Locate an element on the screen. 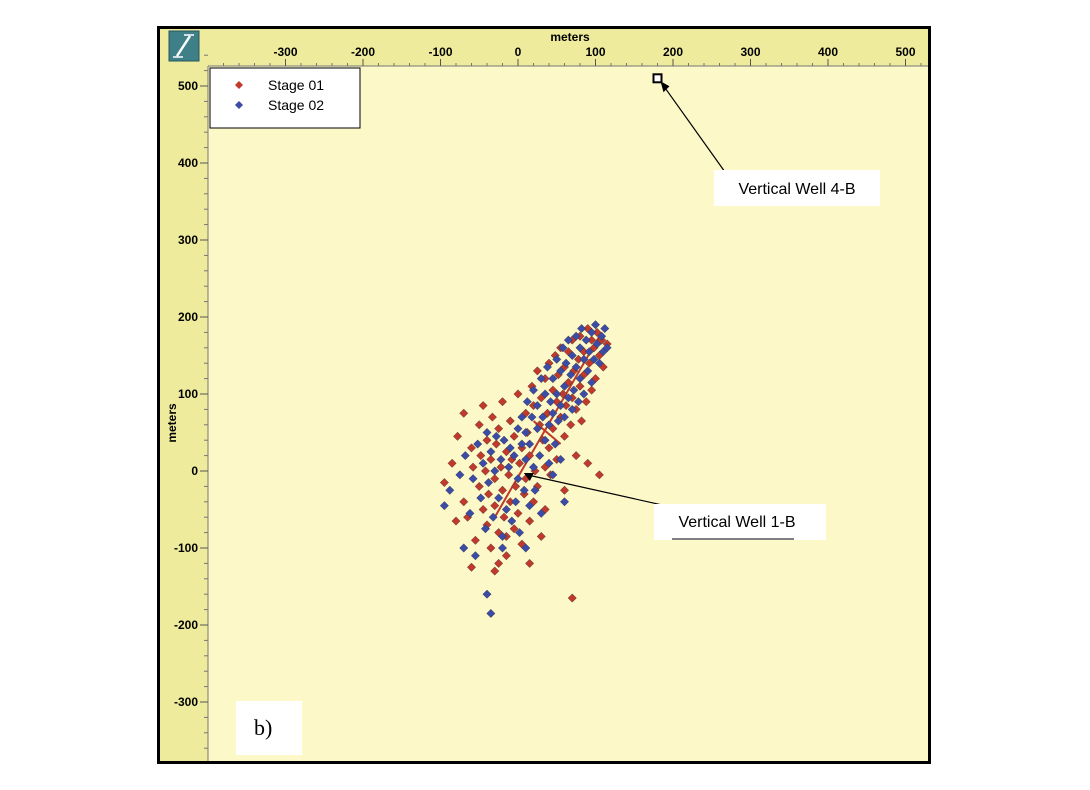  x-tick-label: 200 is located at coordinates (673, 52).